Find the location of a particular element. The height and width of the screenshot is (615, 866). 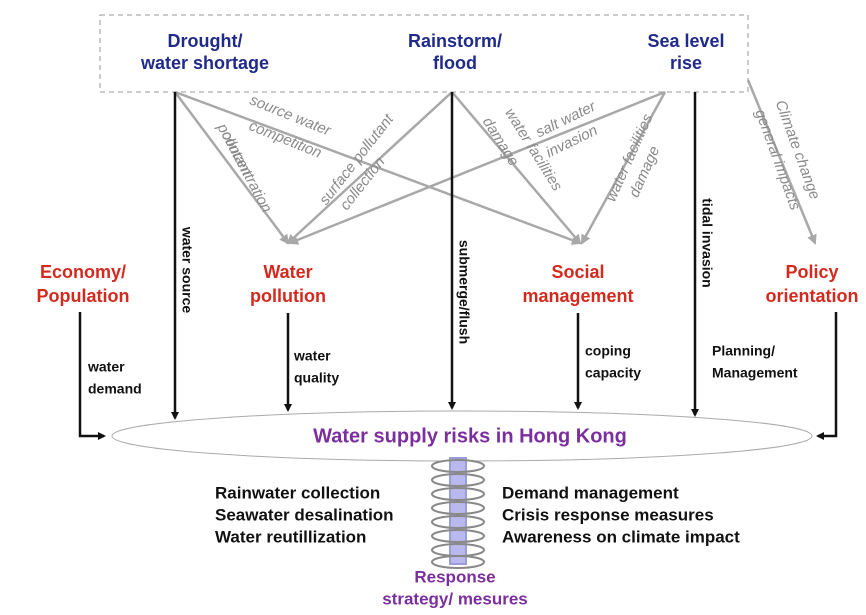

response-item: Seawater desalination is located at coordinates (304, 514).